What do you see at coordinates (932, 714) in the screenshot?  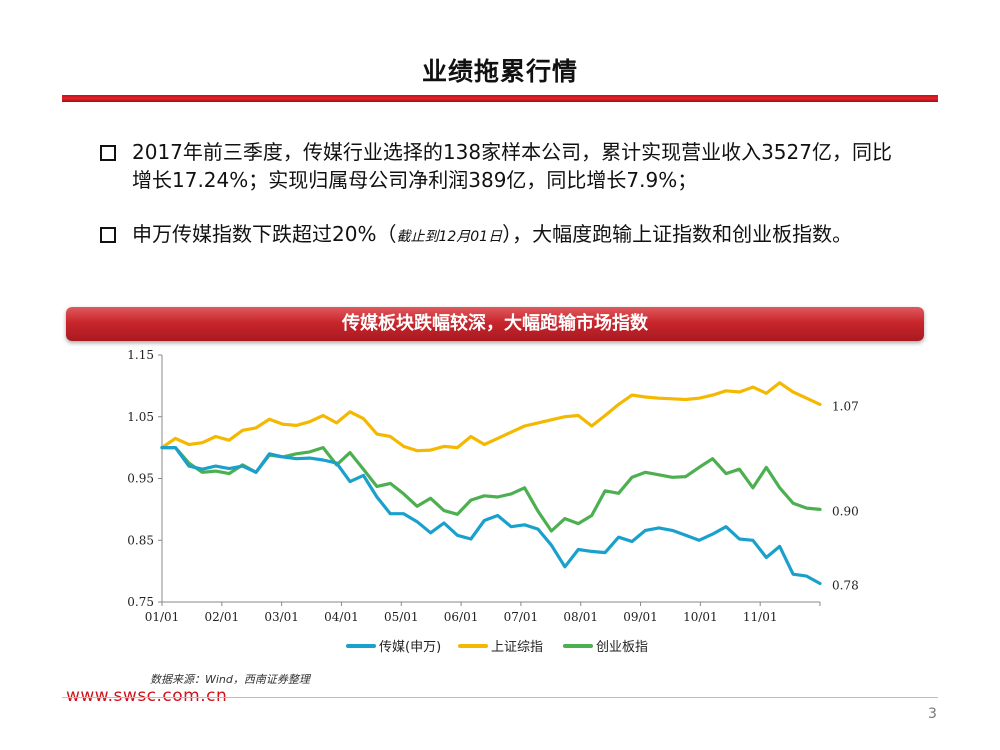 I see `page-number: 3` at bounding box center [932, 714].